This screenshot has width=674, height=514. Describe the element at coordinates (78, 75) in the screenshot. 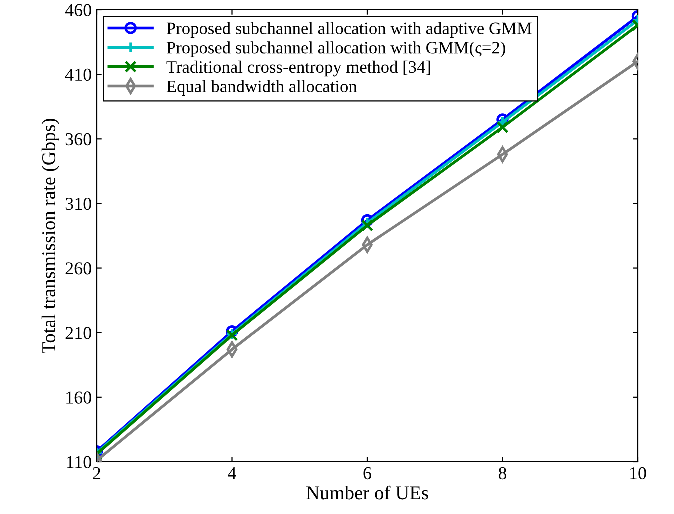

I see `y-tick-label: 410` at that location.